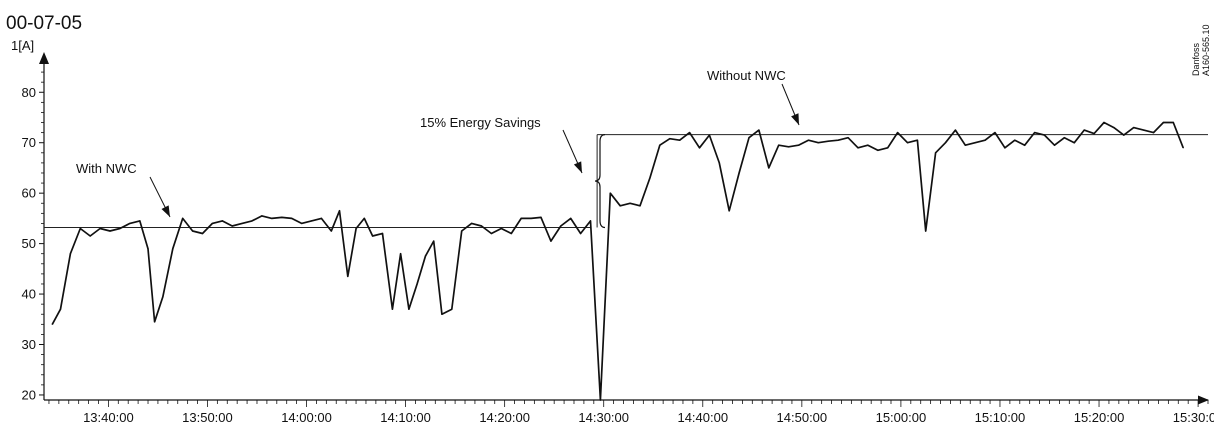  I want to click on y-axis-unit-label: 1[A], so click(22, 45).